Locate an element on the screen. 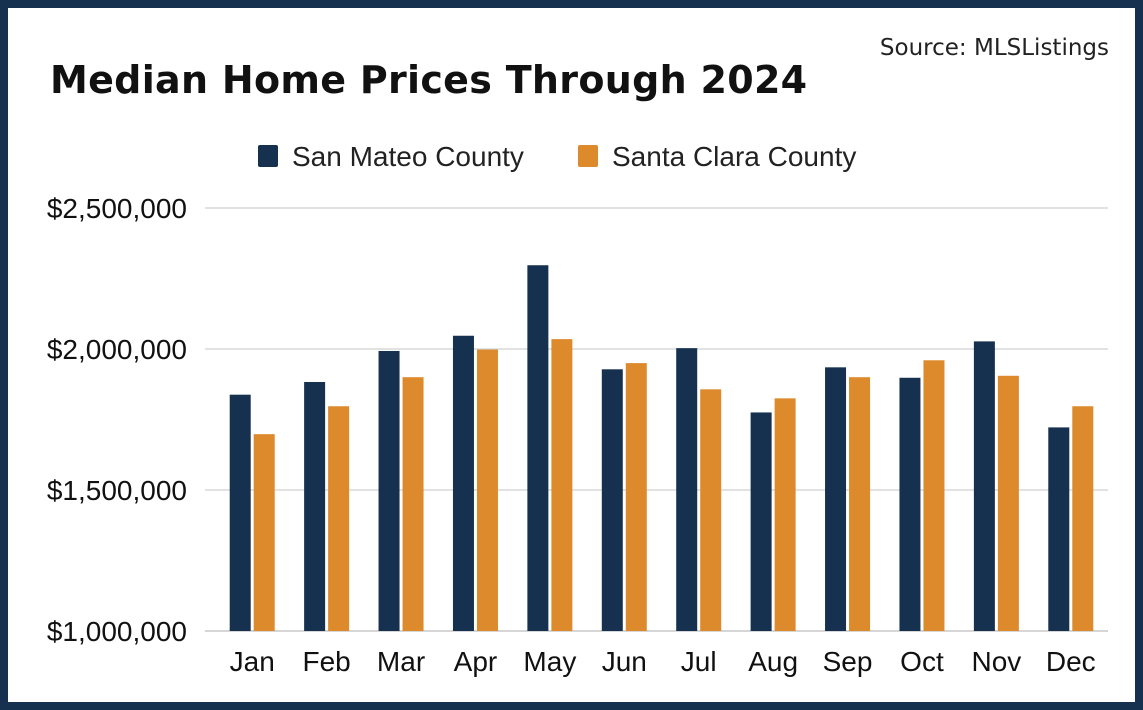 Image resolution: width=1143 pixels, height=710 pixels. x-tick-label-sep: Sep is located at coordinates (848, 661).